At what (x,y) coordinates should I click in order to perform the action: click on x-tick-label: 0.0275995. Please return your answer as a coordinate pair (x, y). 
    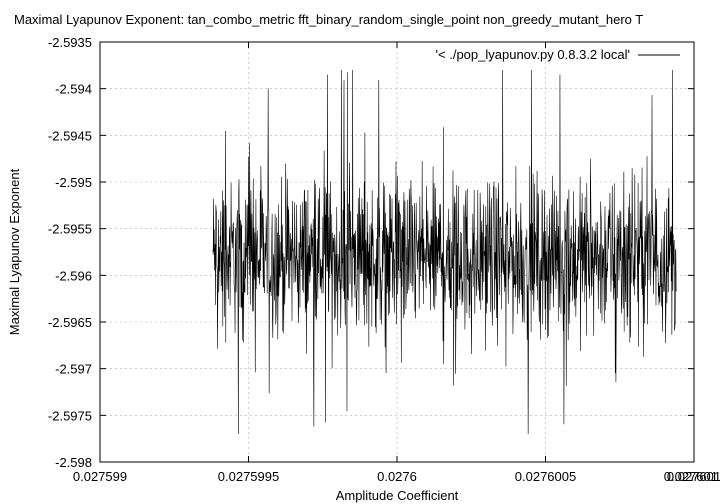
    Looking at the image, I should click on (248, 476).